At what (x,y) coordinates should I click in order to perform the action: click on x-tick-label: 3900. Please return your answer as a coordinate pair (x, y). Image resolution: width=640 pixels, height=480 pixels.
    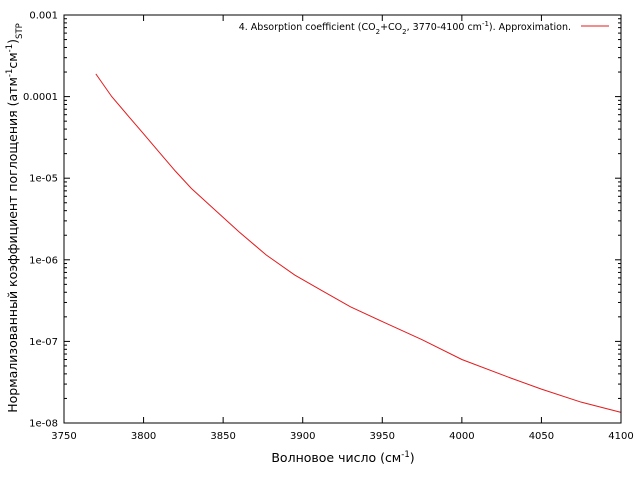
    Looking at the image, I should click on (302, 436).